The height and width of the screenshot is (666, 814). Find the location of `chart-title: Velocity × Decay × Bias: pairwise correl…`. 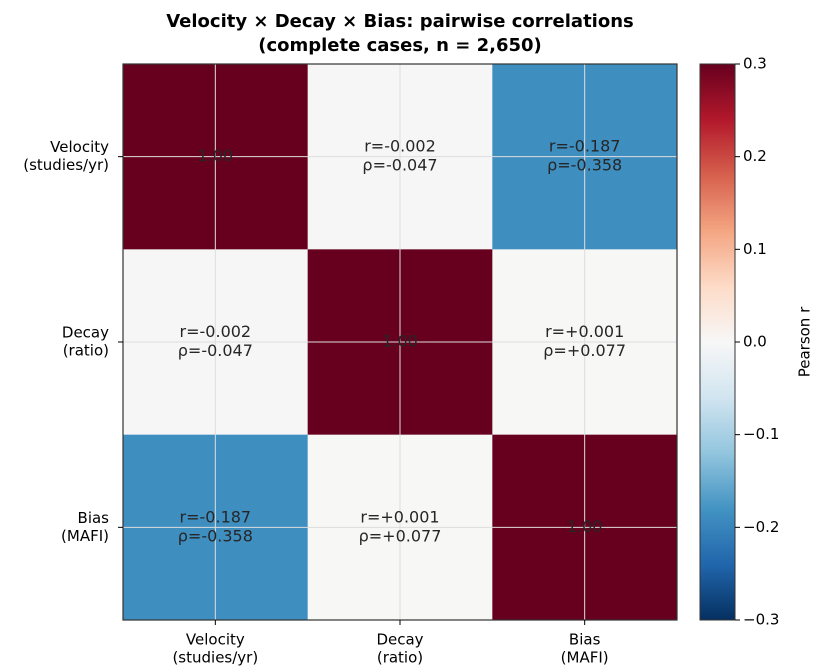

chart-title: Velocity × Decay × Bias: pairwise correl… is located at coordinates (400, 21).